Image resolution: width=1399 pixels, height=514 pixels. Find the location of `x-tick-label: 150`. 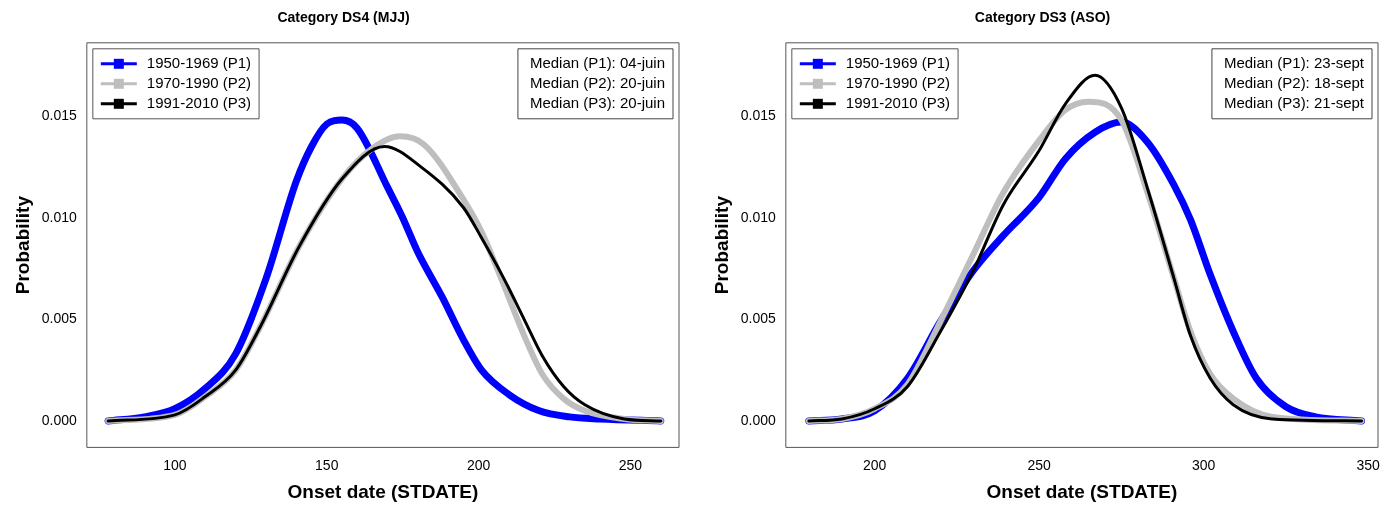

x-tick-label: 150 is located at coordinates (327, 464).